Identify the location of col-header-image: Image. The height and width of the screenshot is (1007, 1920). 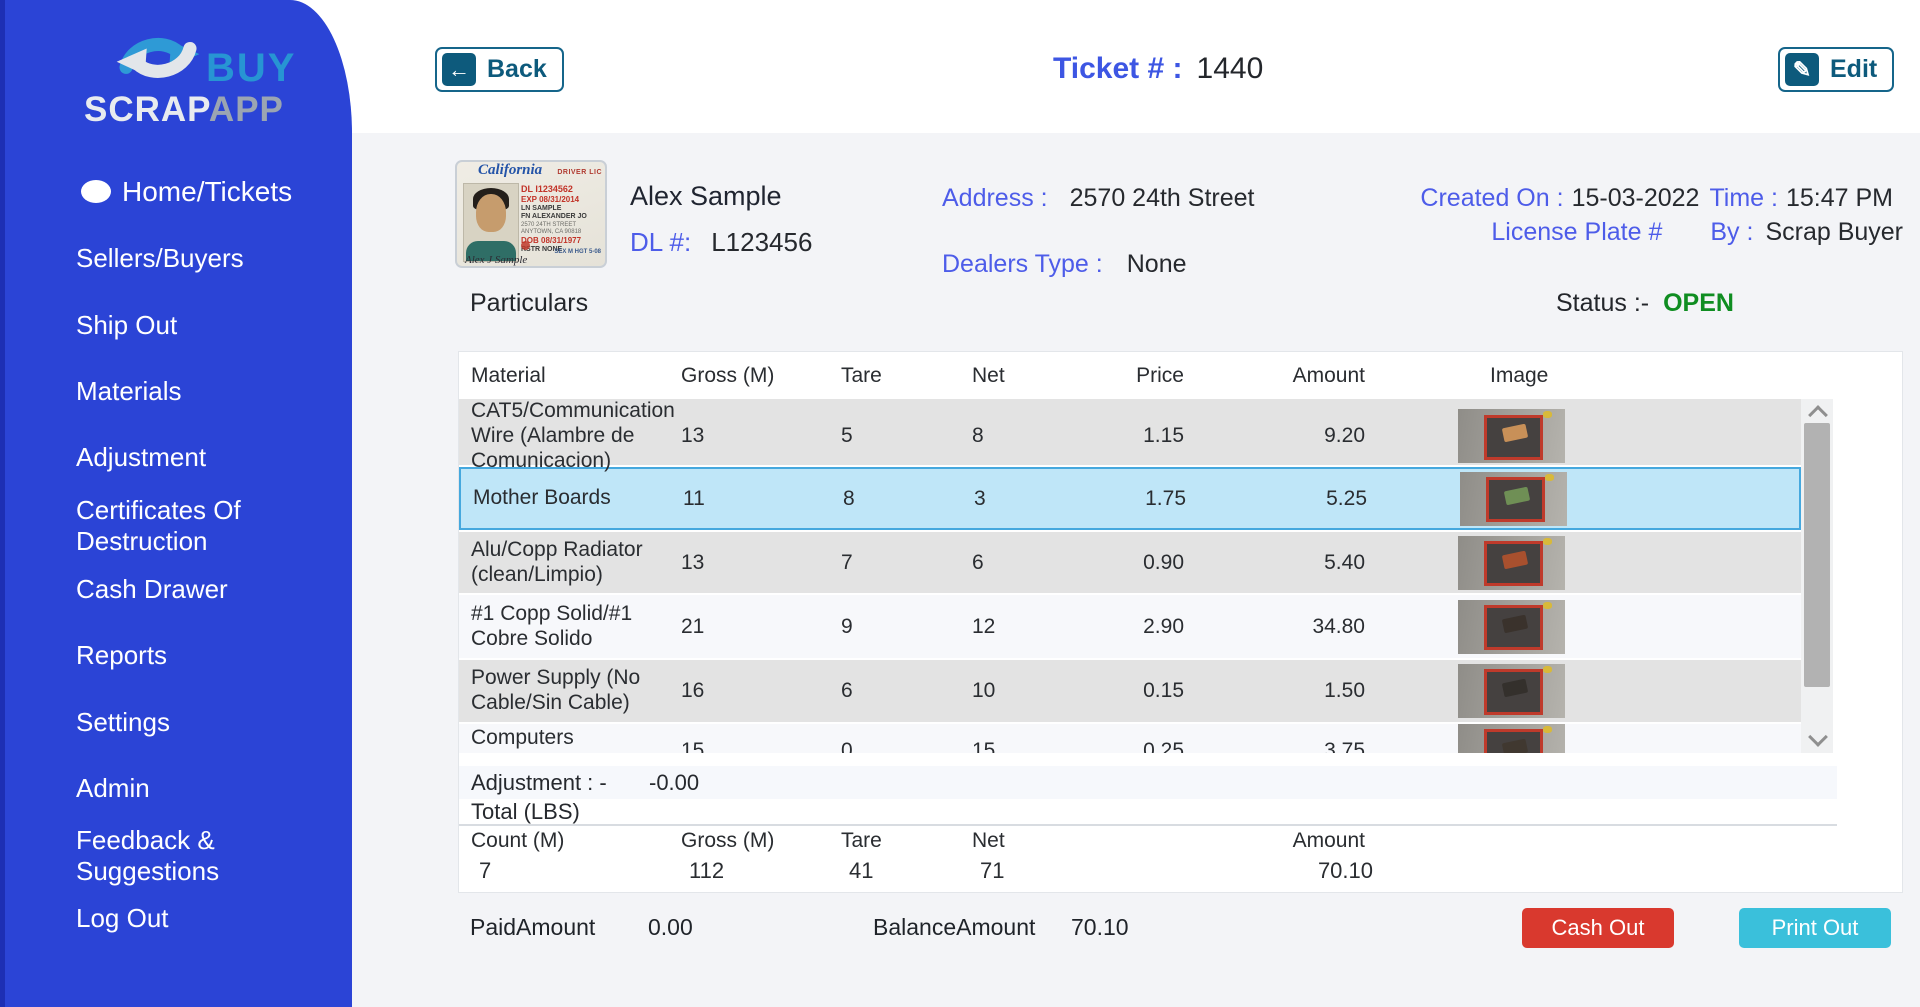
(1519, 375).